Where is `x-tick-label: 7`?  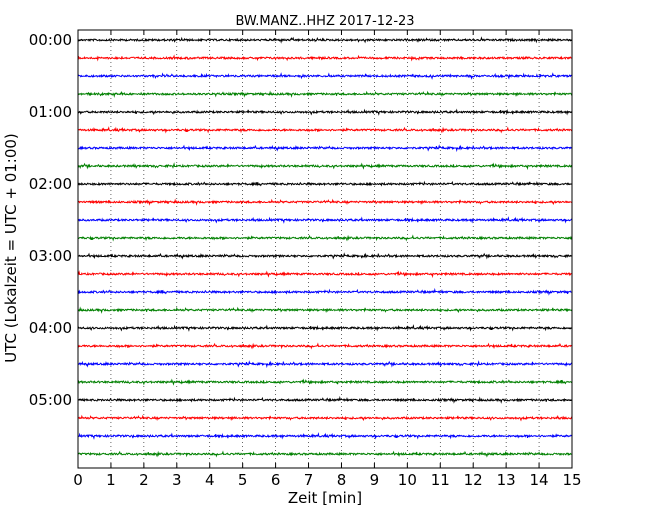
x-tick-label: 7 is located at coordinates (309, 480).